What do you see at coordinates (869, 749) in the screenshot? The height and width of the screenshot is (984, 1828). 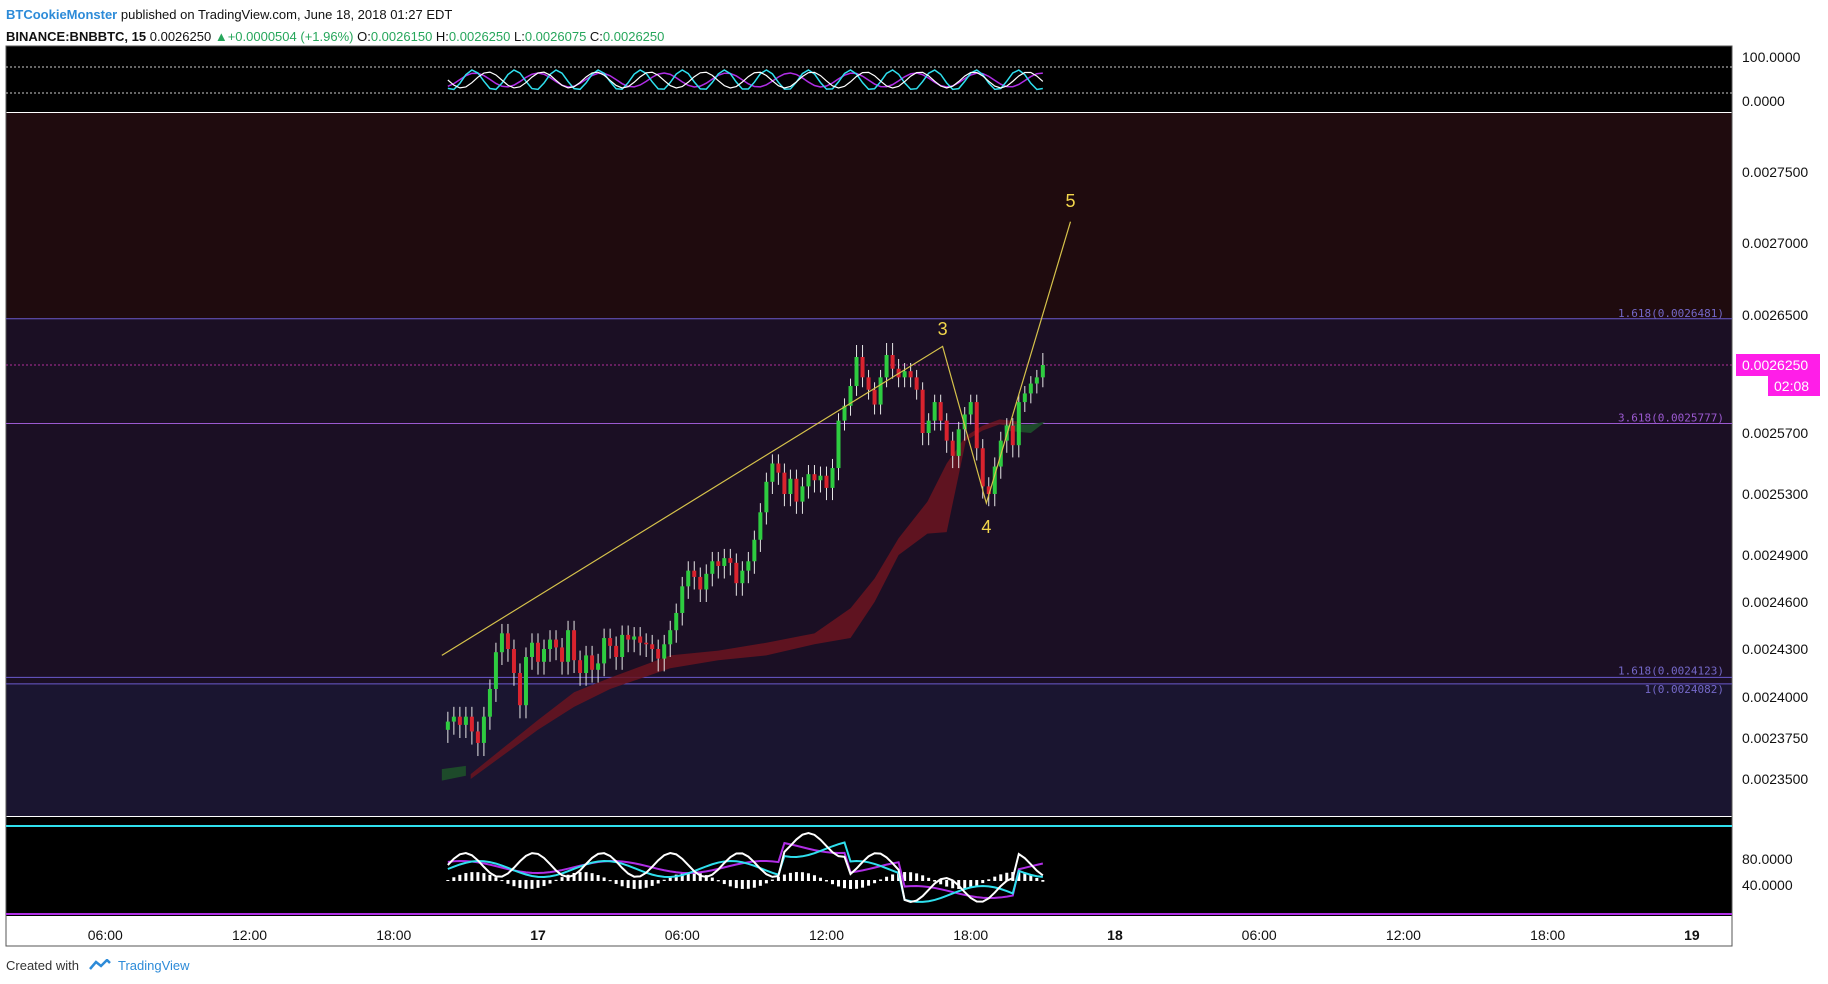 I see `lower-support-zone` at bounding box center [869, 749].